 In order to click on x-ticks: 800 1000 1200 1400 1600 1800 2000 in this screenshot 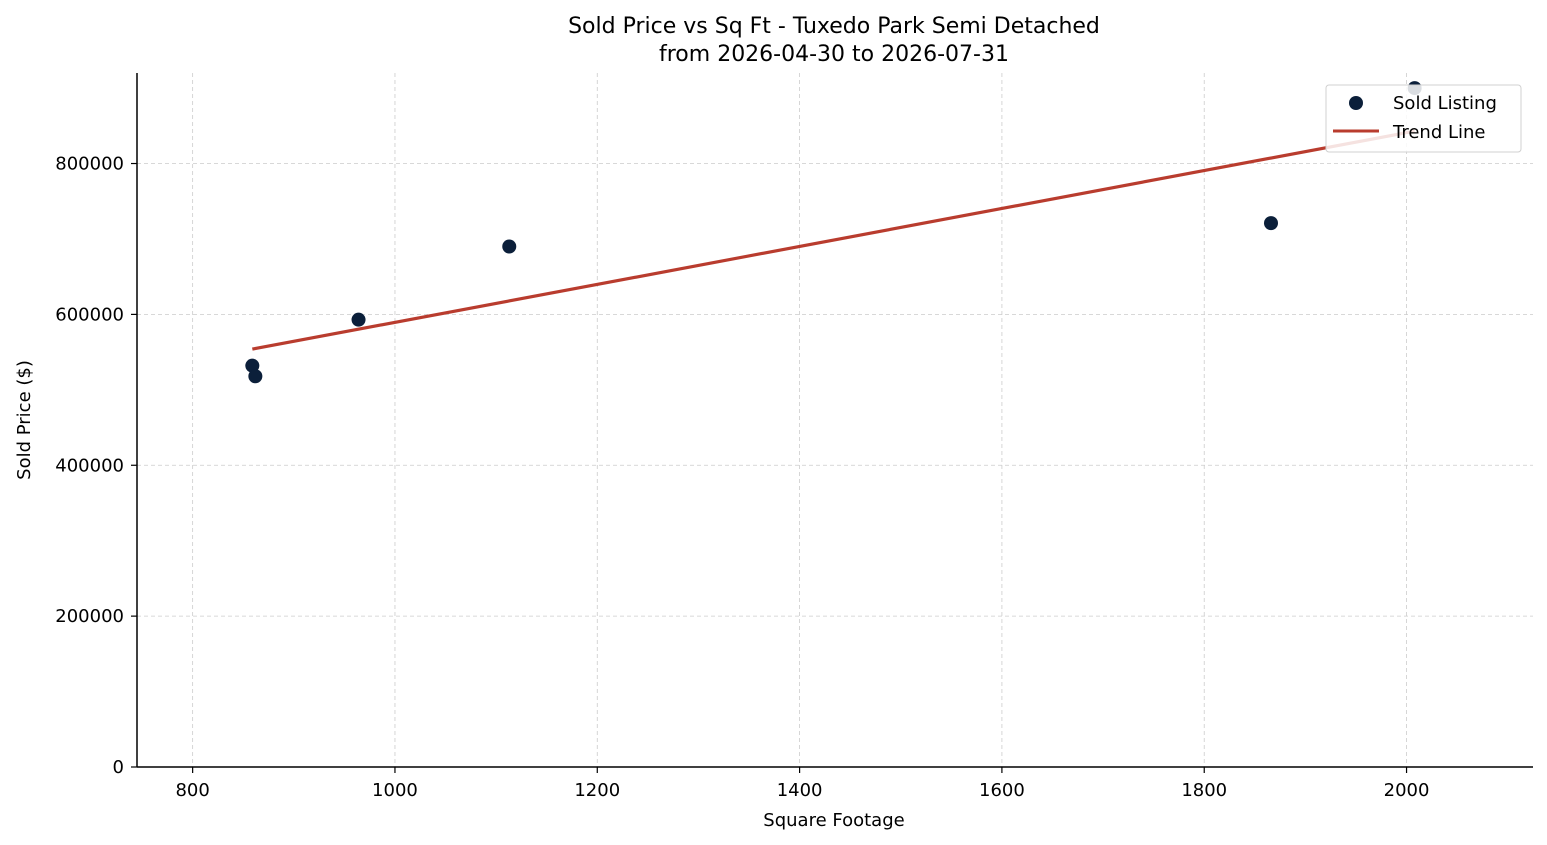, I will do `click(802, 784)`.